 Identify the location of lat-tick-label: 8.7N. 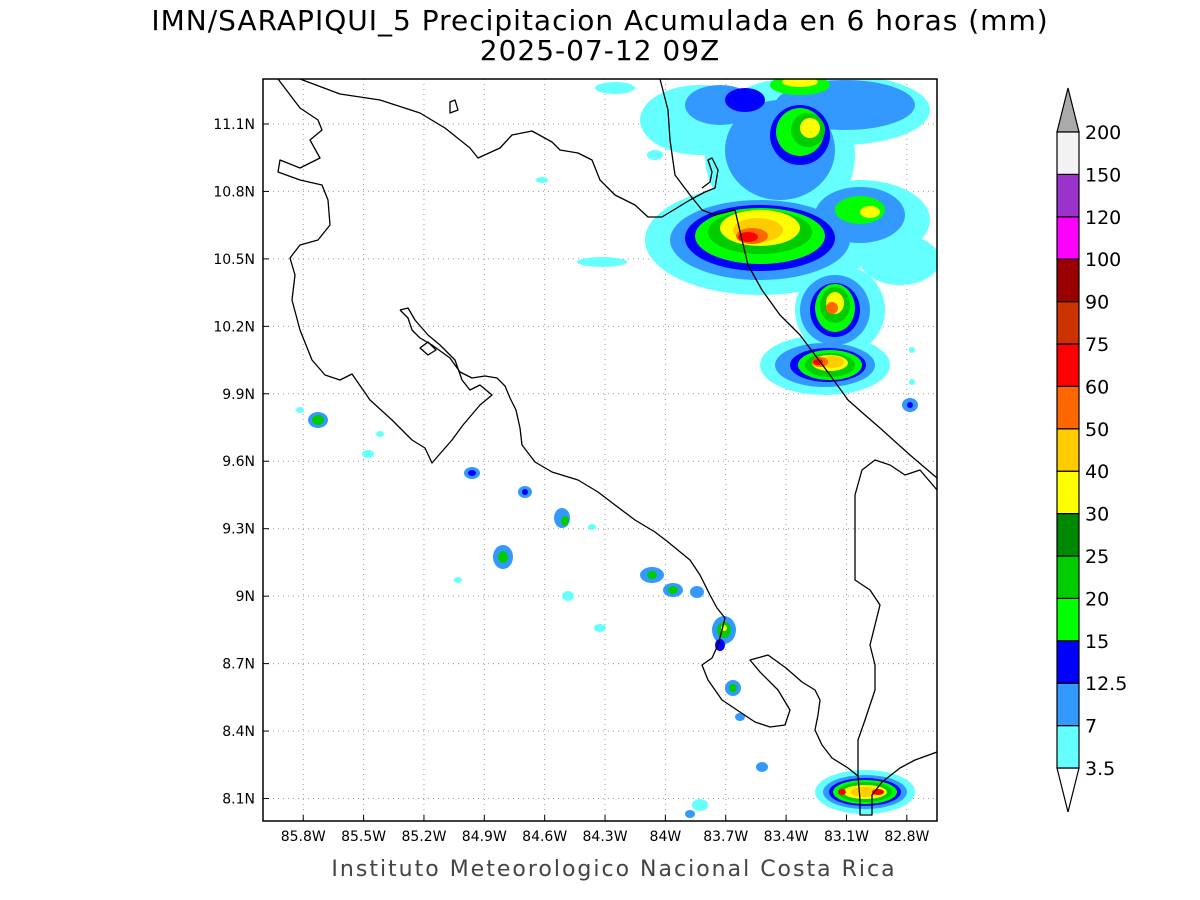
(238, 665).